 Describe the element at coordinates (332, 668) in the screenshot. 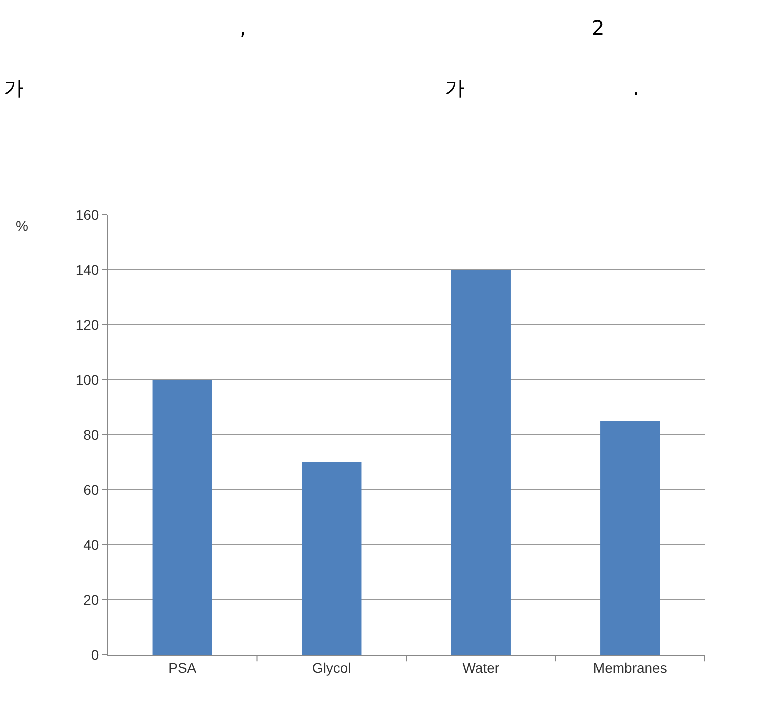

I see `x-tick-label: Glycol` at that location.